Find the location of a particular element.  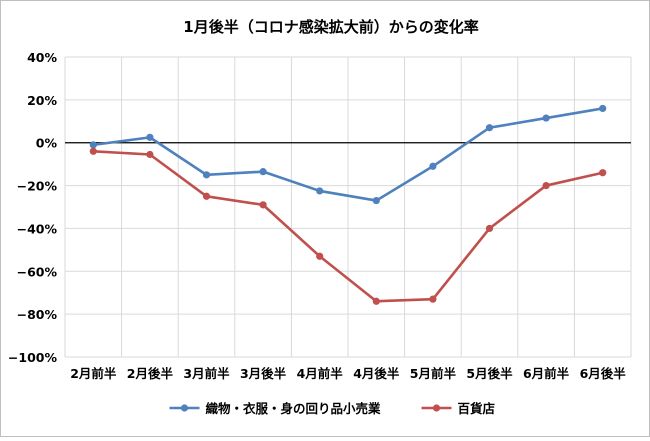

y-tick-label: −60% is located at coordinates (37, 271).